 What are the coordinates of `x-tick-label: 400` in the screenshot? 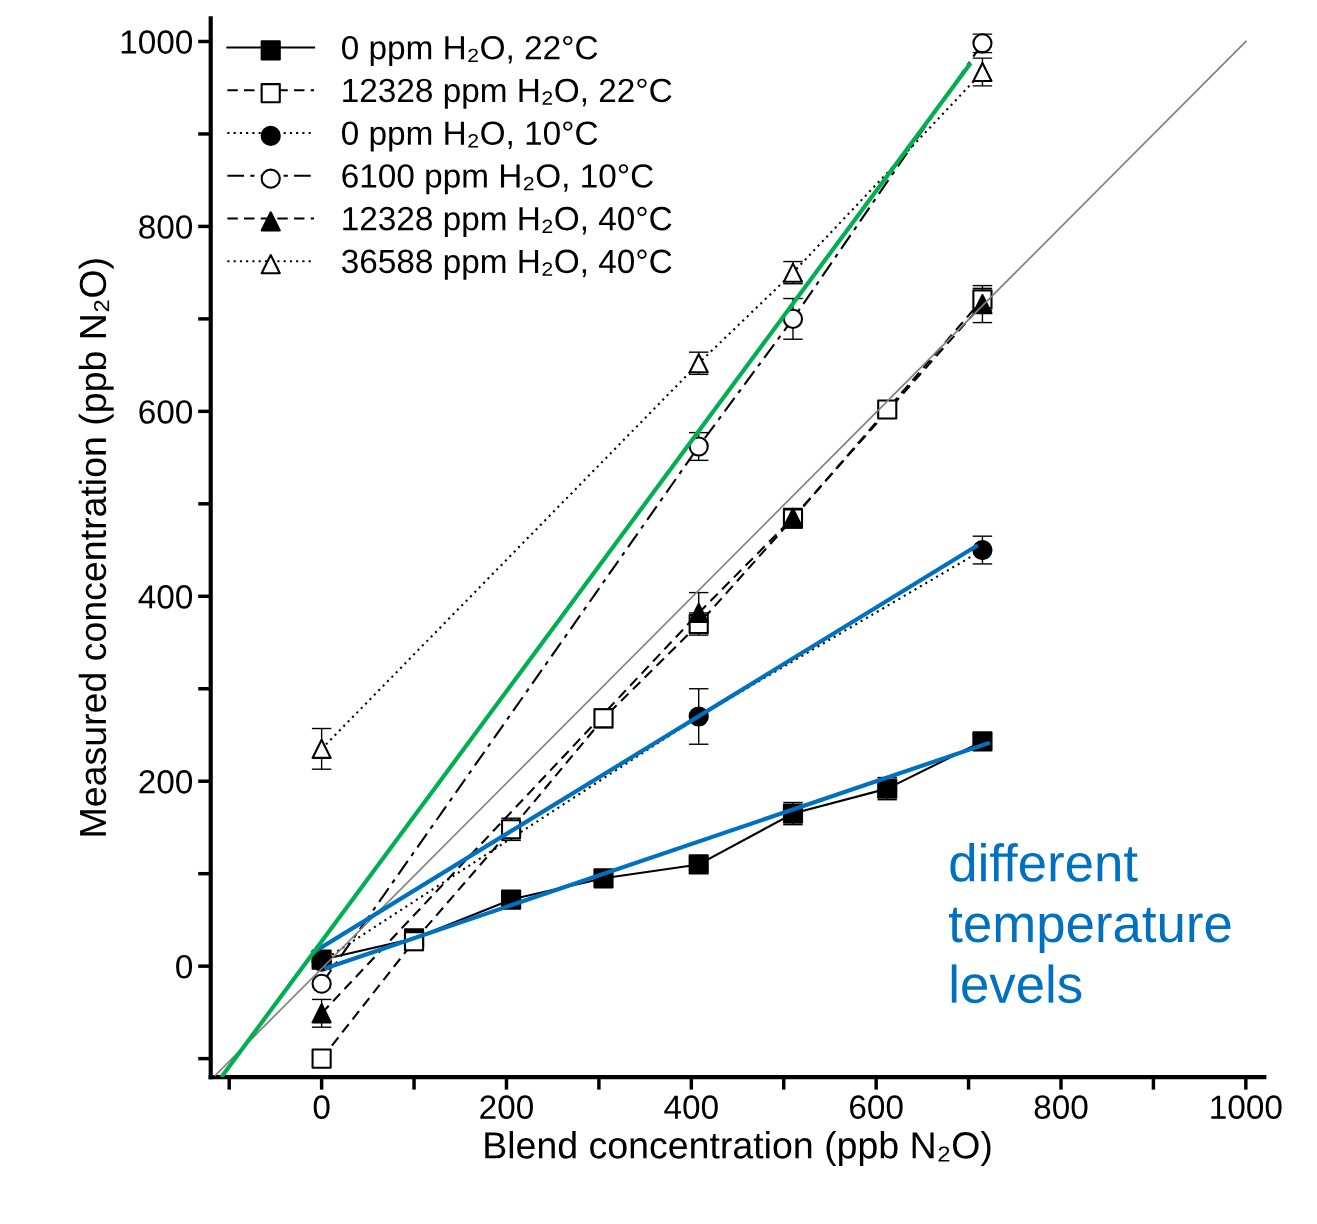 It's located at (691, 1107).